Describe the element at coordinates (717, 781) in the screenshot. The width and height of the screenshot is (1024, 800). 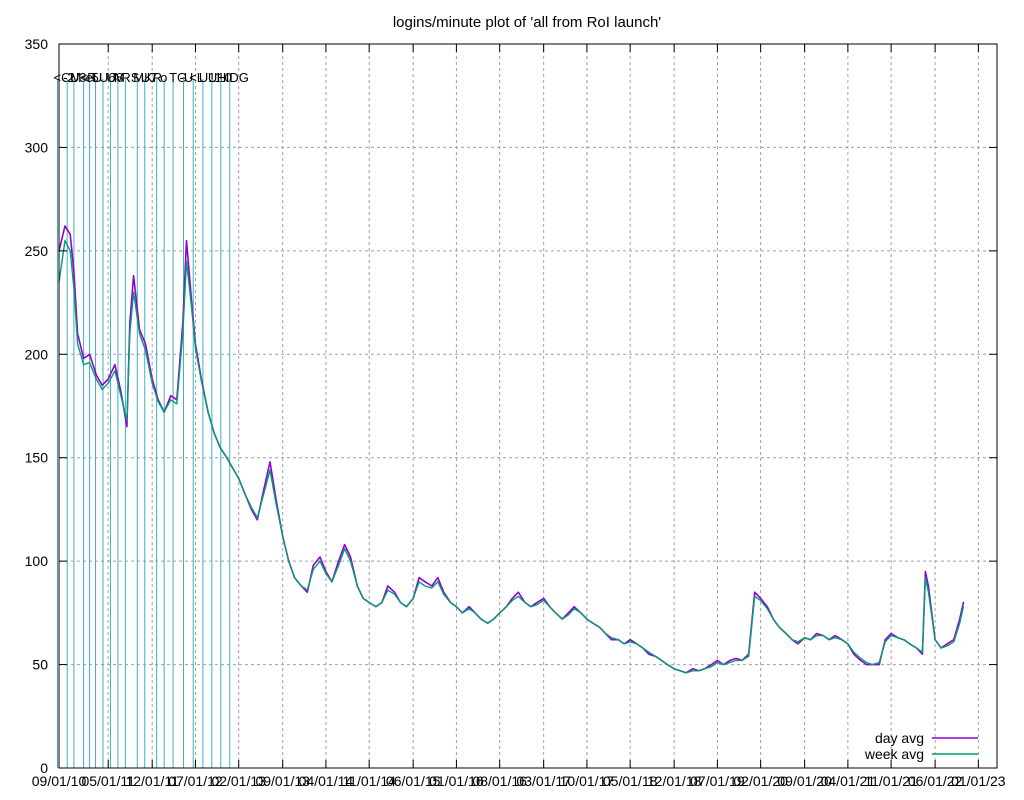
I see `x-tick-label: 07/01/19` at that location.